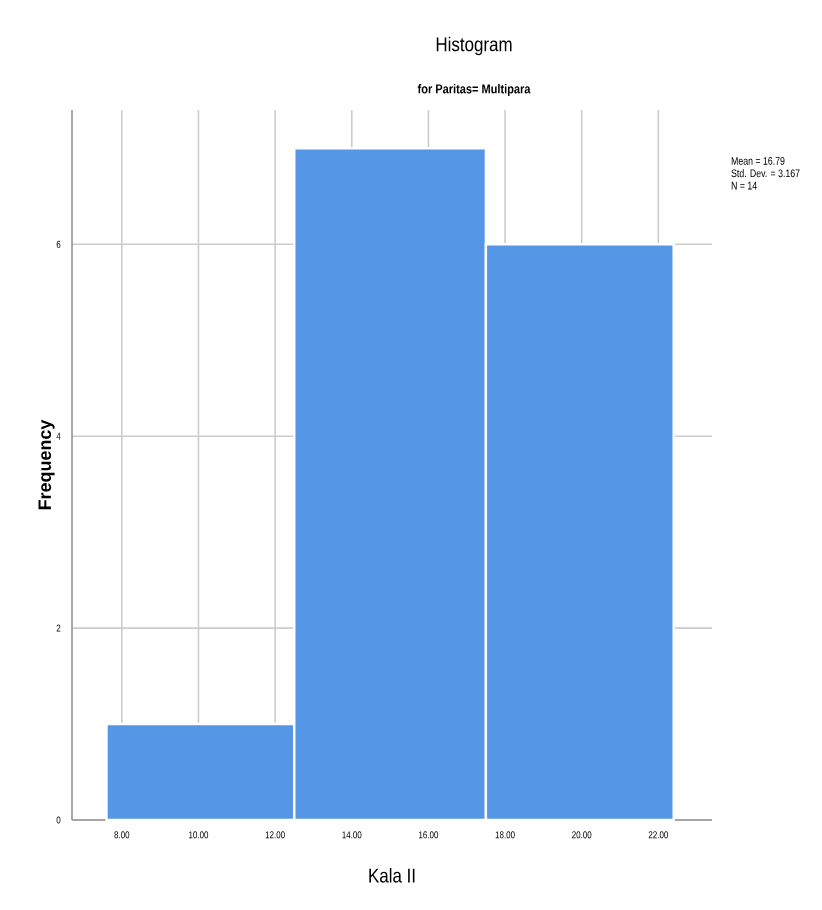  Describe the element at coordinates (474, 46) in the screenshot. I see `chart-title: Histogram` at that location.